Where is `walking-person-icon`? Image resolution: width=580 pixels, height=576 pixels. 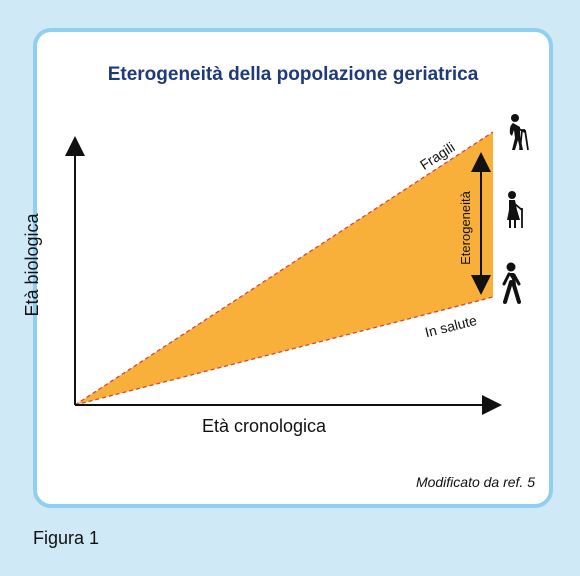
walking-person-icon is located at coordinates (511, 283).